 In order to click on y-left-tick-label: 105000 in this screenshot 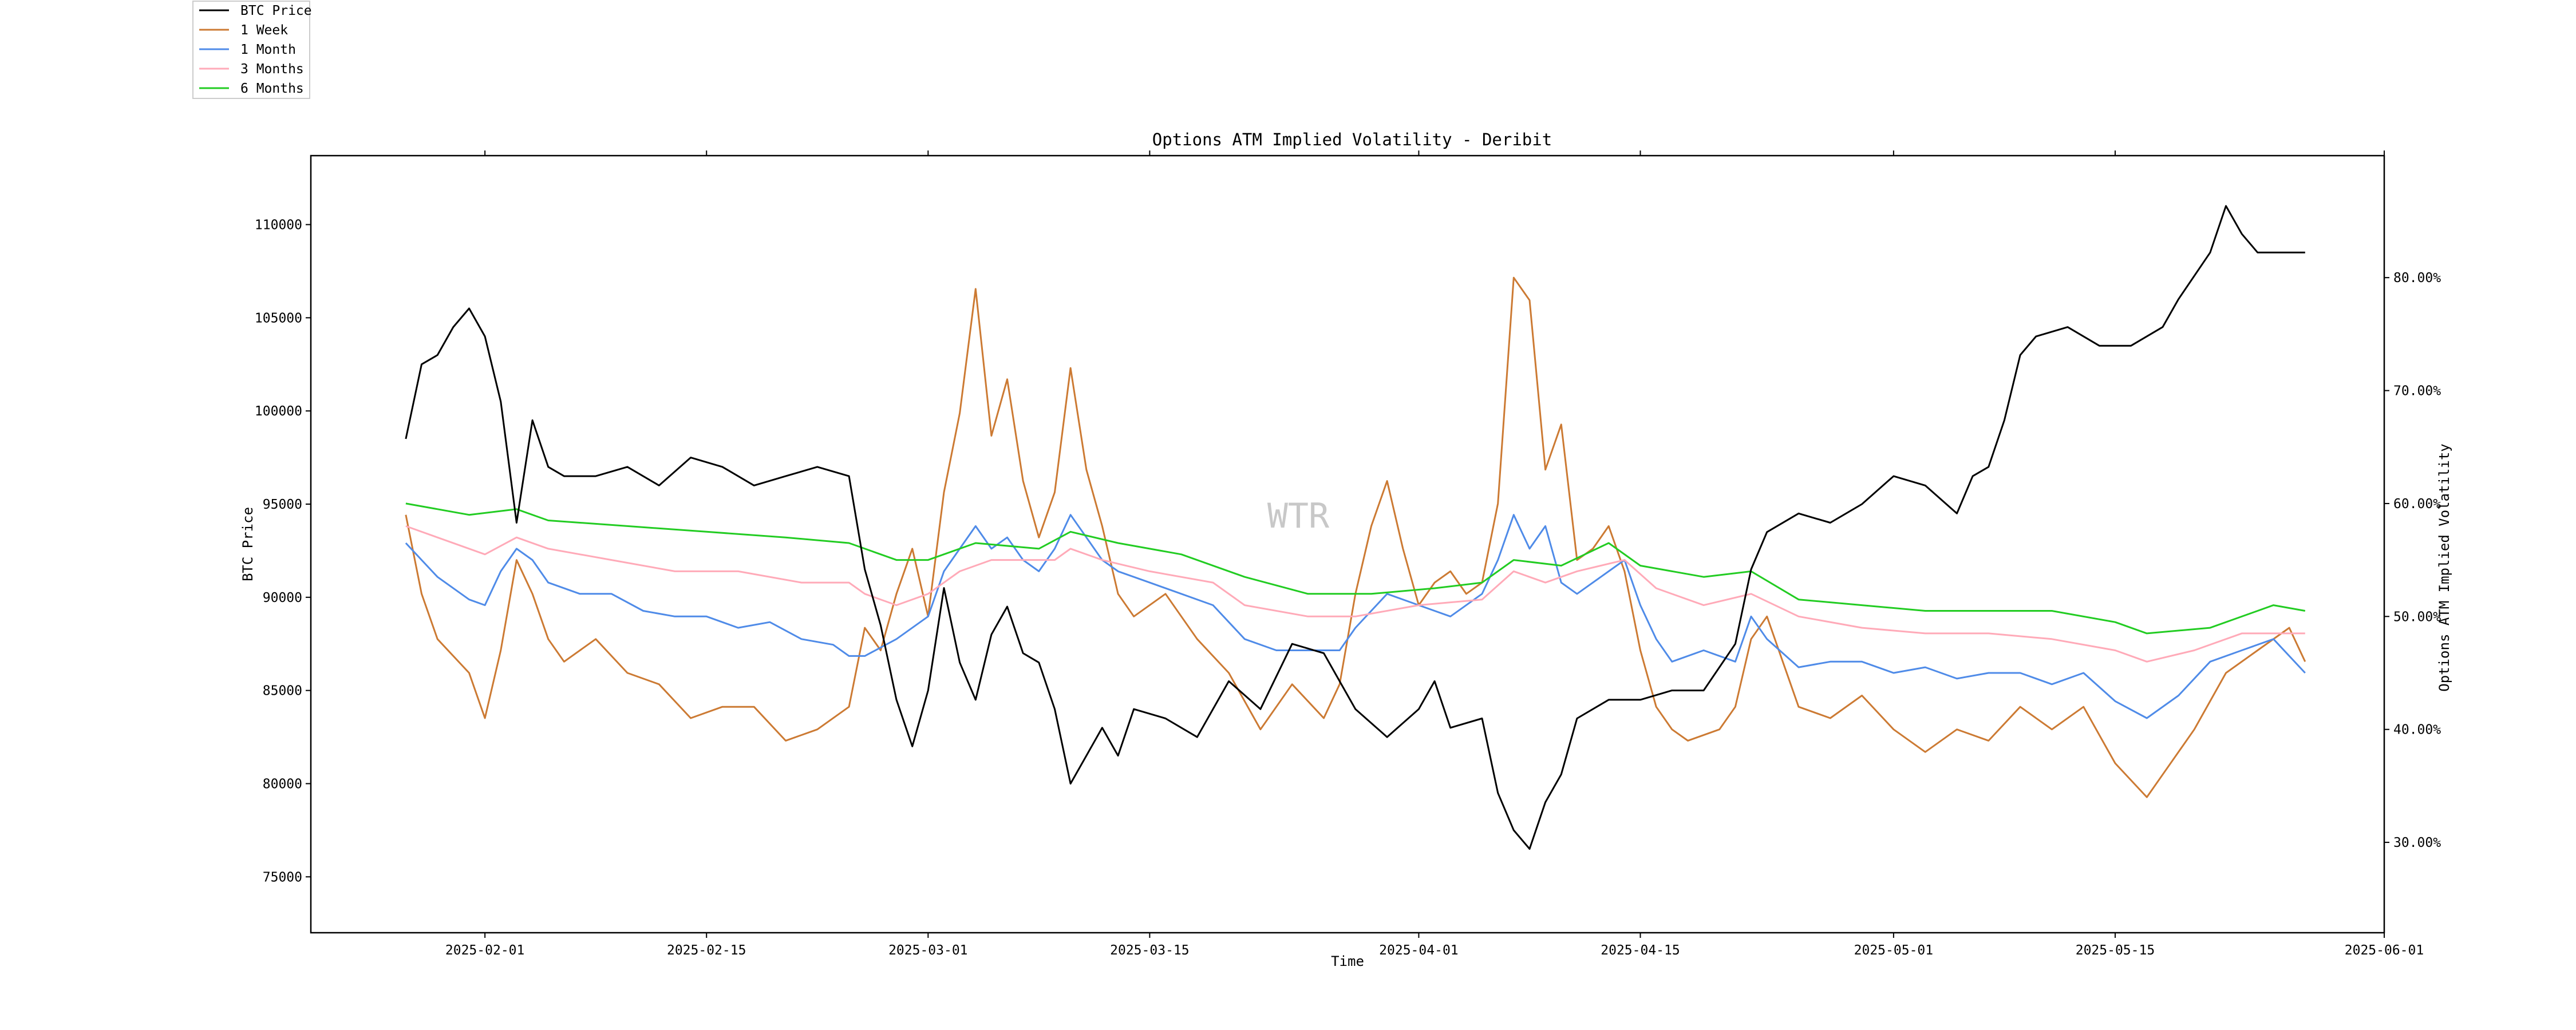, I will do `click(278, 318)`.